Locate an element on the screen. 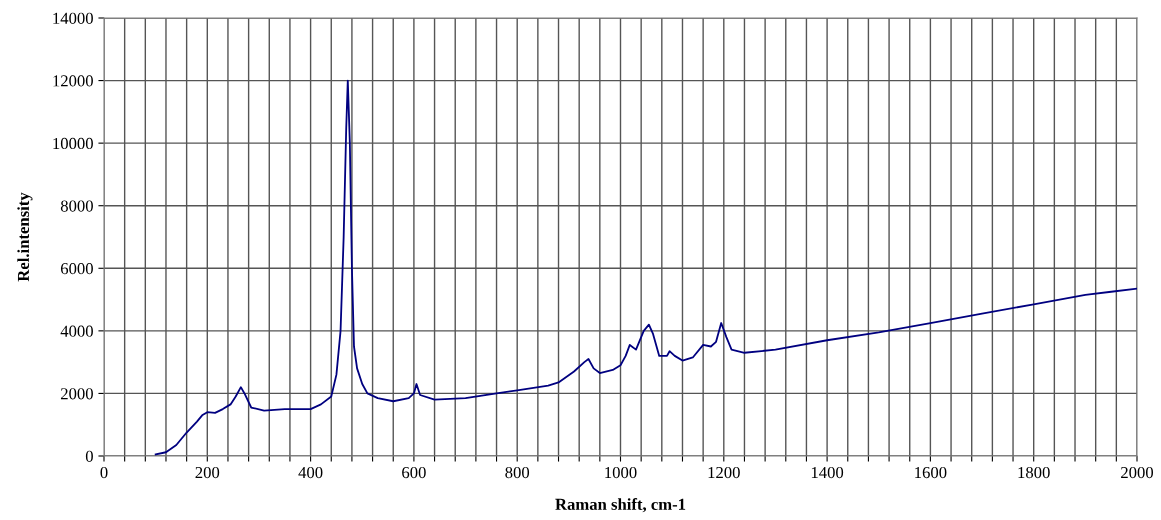 The width and height of the screenshot is (1161, 520). y-tick-label: 6000 is located at coordinates (76, 268).